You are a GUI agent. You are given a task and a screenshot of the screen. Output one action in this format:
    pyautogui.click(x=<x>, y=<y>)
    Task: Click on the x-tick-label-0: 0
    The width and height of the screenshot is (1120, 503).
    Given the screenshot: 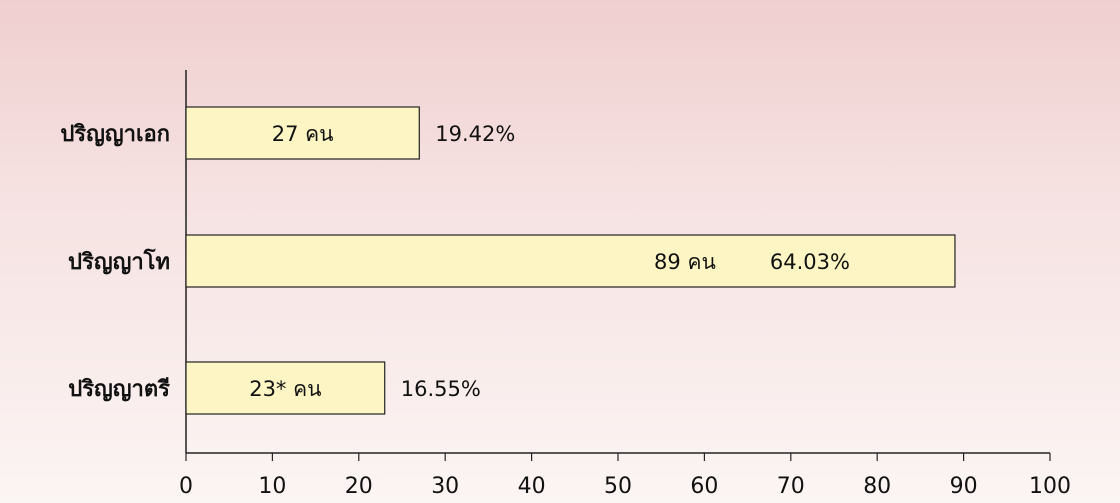 What is the action you would take?
    pyautogui.click(x=186, y=486)
    